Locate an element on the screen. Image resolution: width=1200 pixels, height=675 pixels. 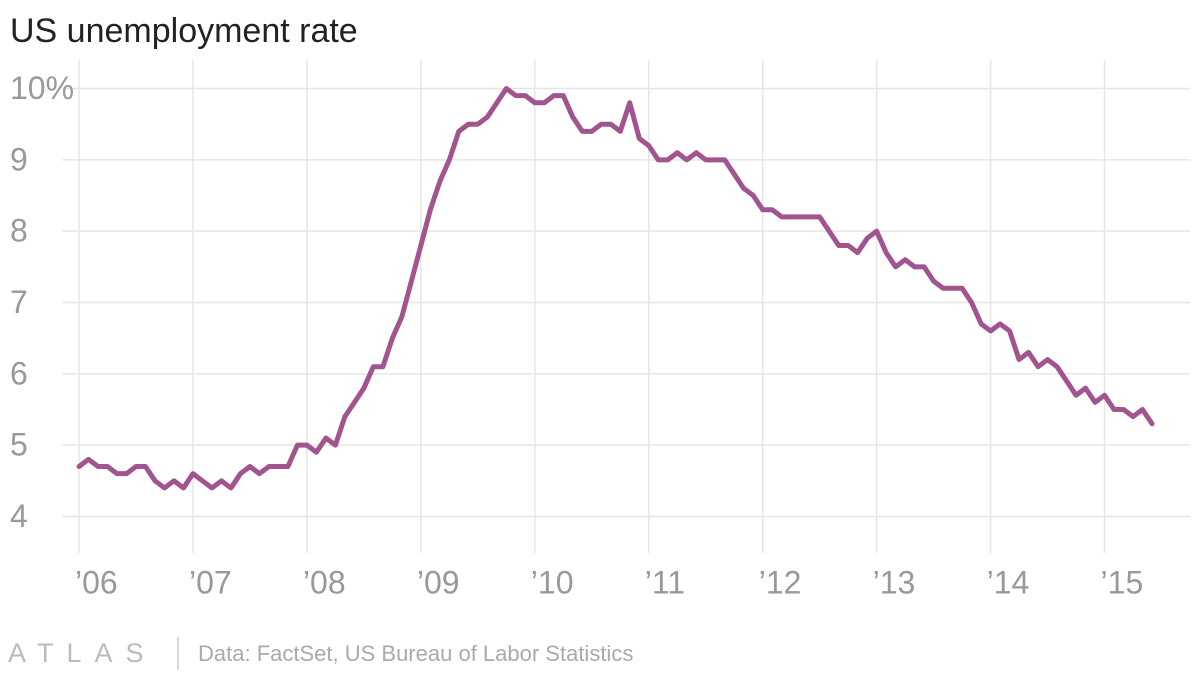
x-tick-label: ’13 is located at coordinates (894, 582).